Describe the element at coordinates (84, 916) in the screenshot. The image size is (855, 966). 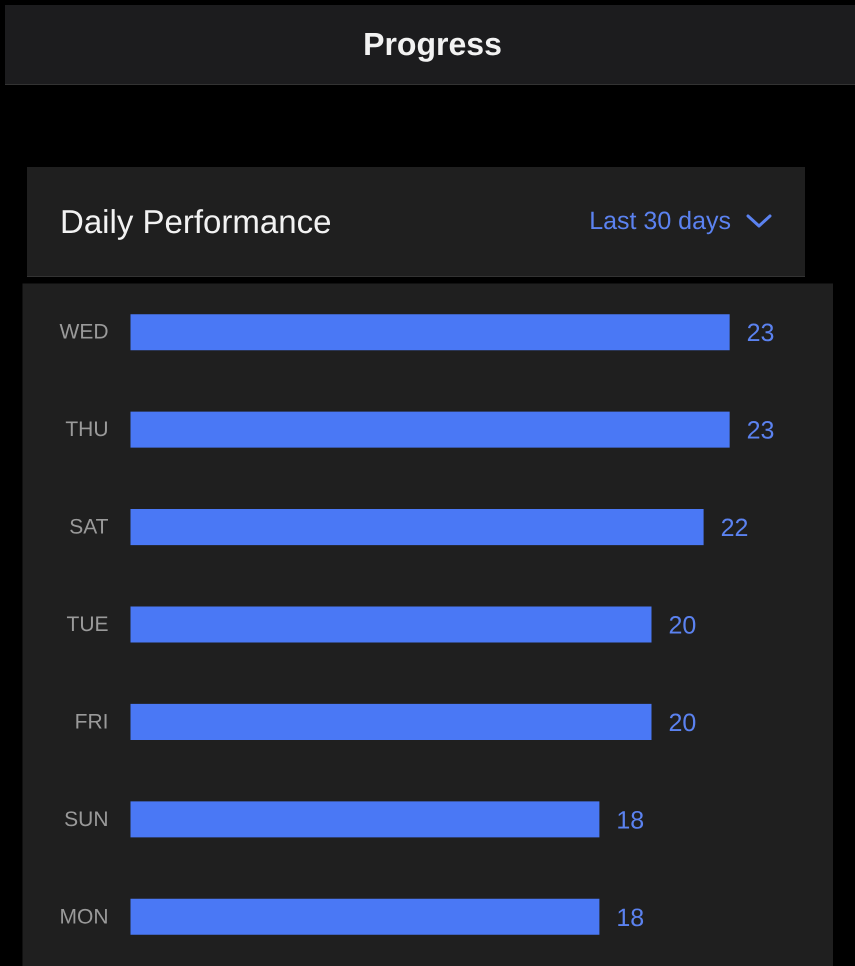
I see `y-tick-label: MON` at that location.